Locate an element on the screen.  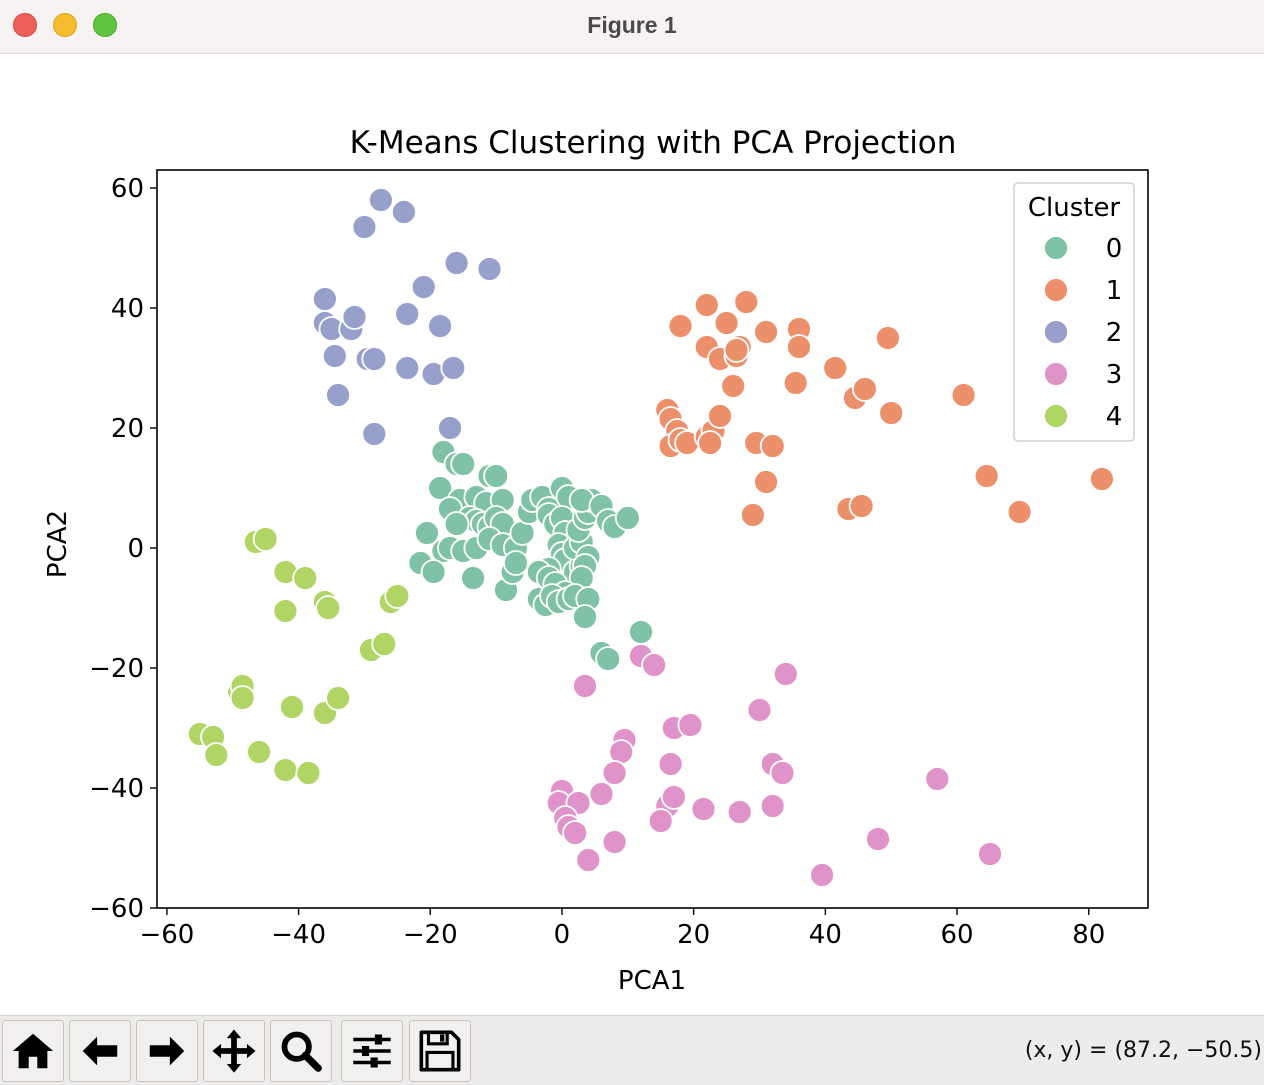
y-tick-label: 0 is located at coordinates (135, 549).